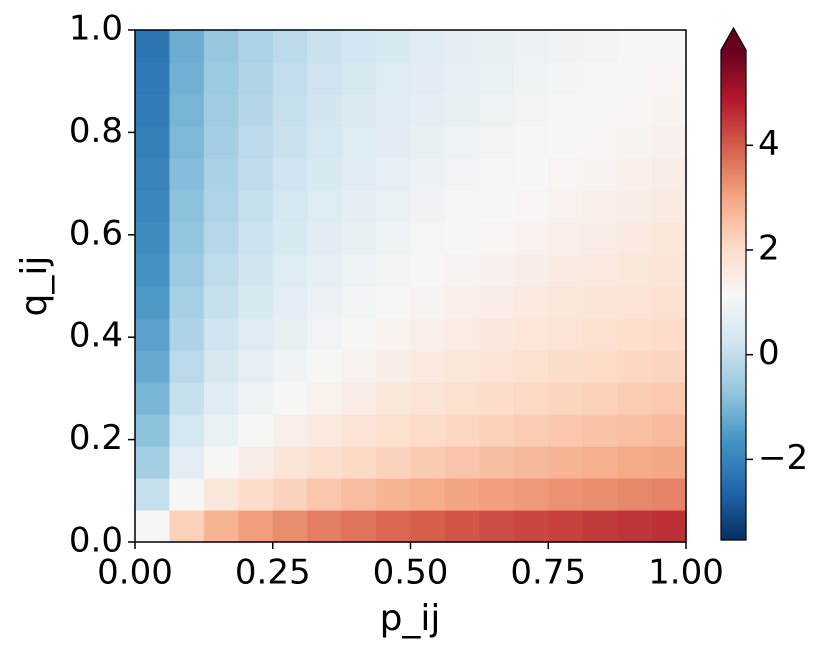  What do you see at coordinates (96, 336) in the screenshot?
I see `y-tick-label: 0.4` at bounding box center [96, 336].